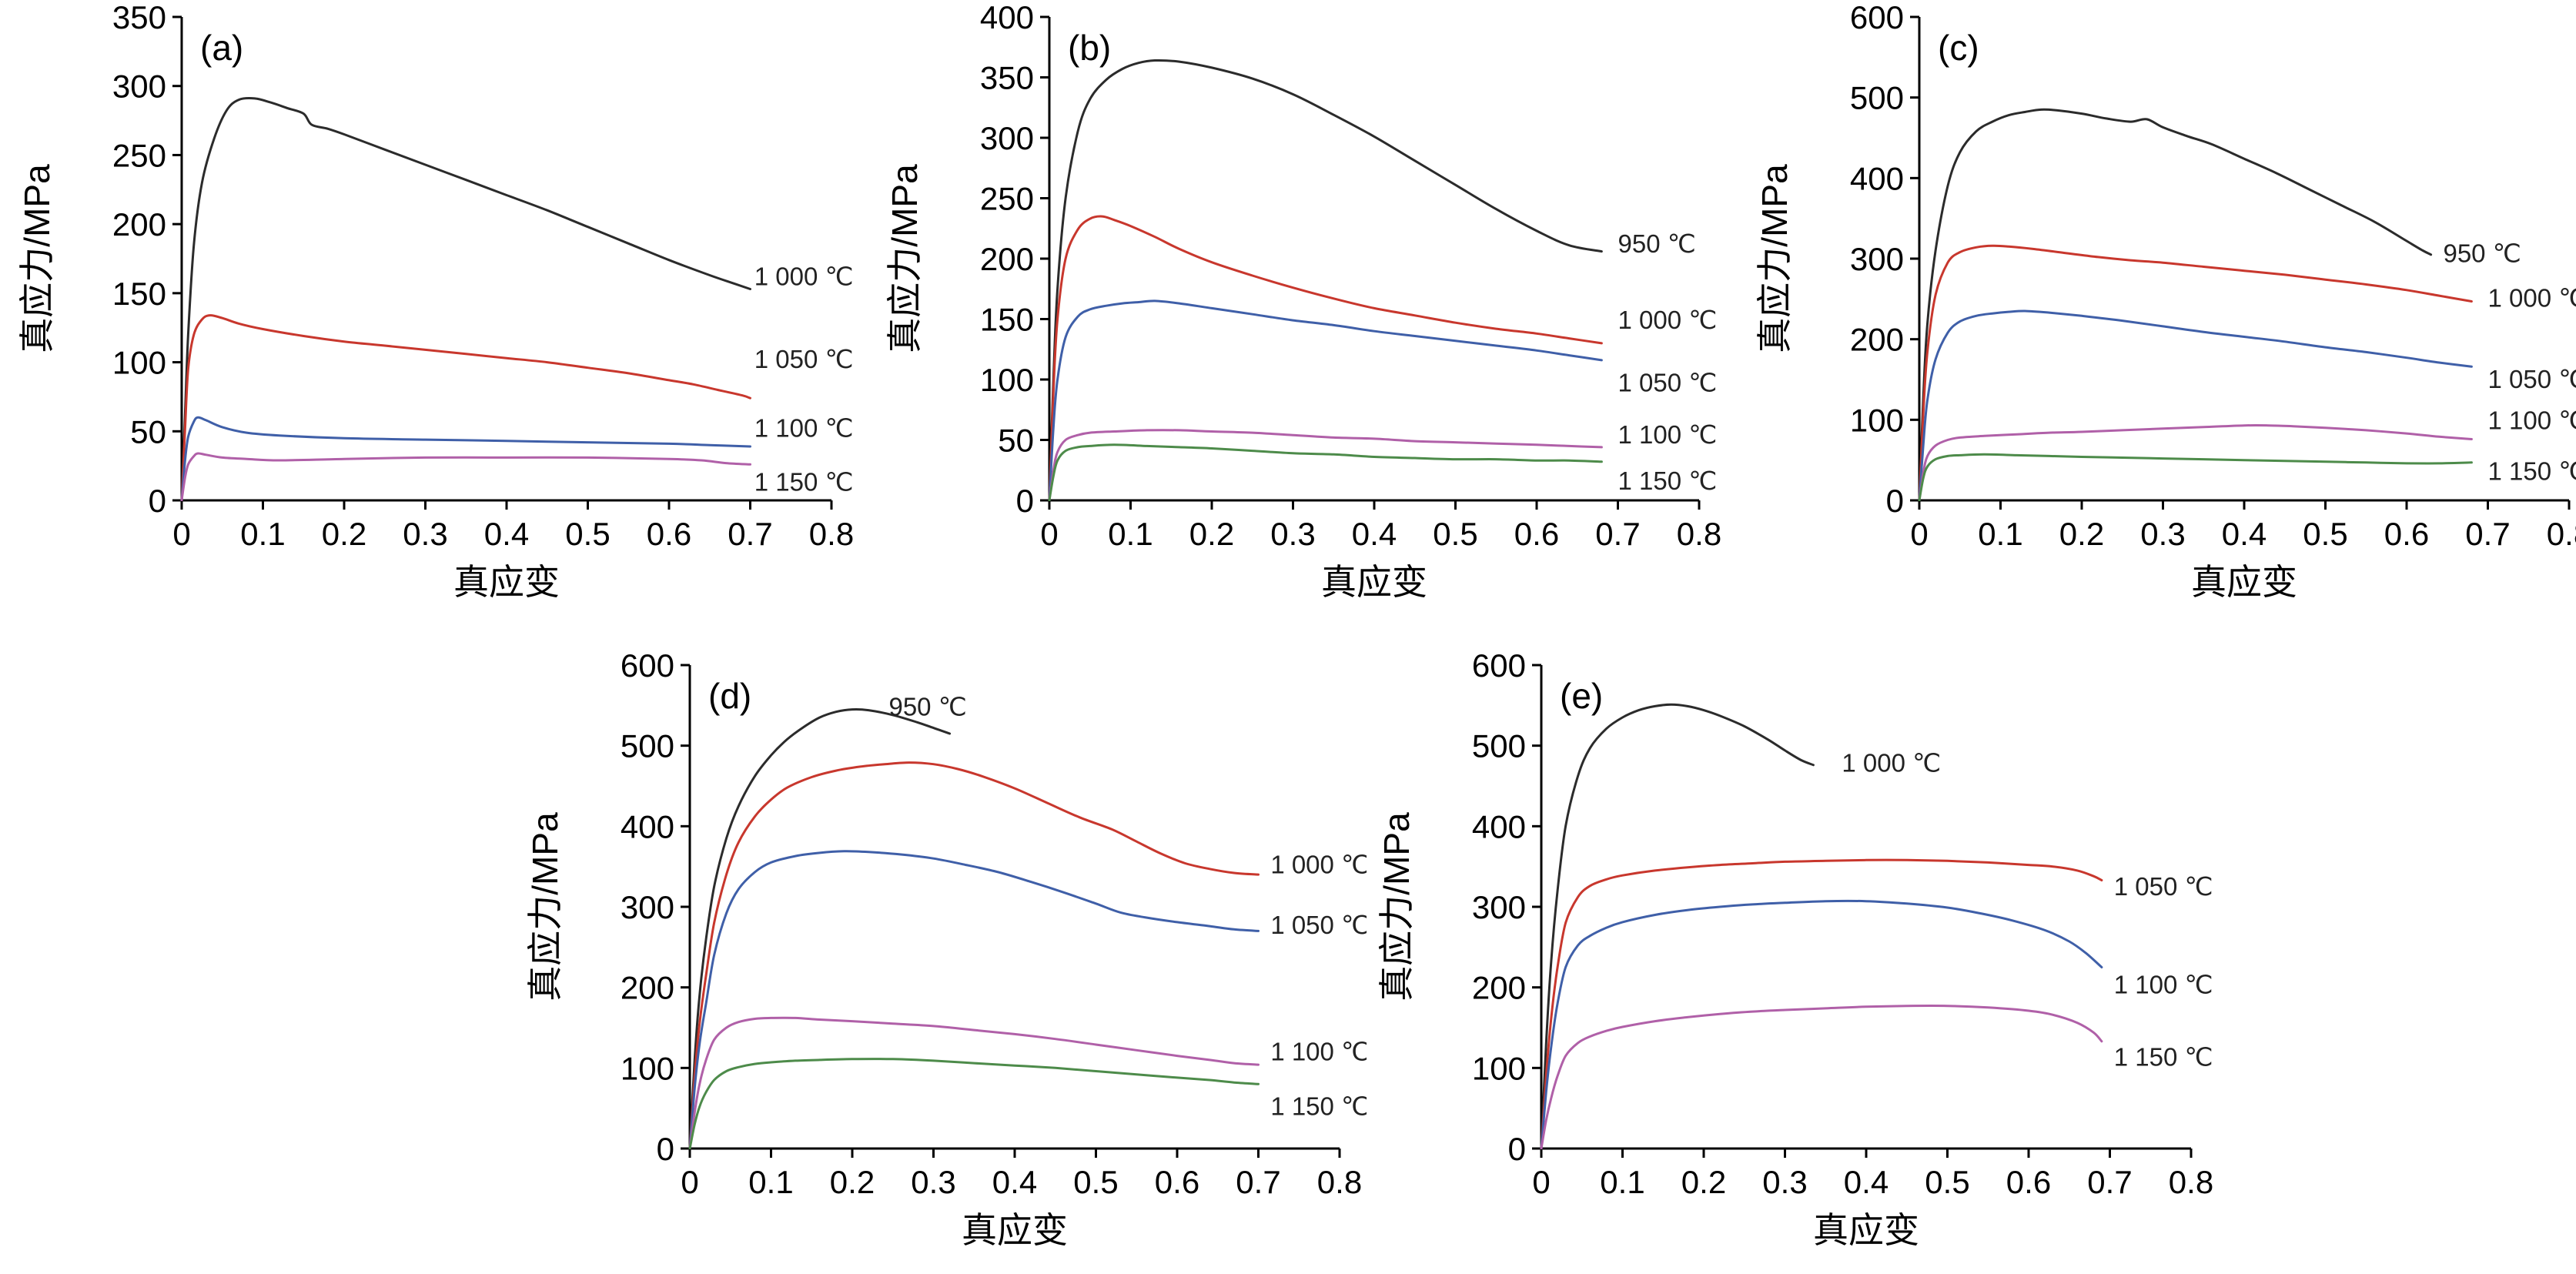  I want to click on panel-label: (c), so click(1958, 48).